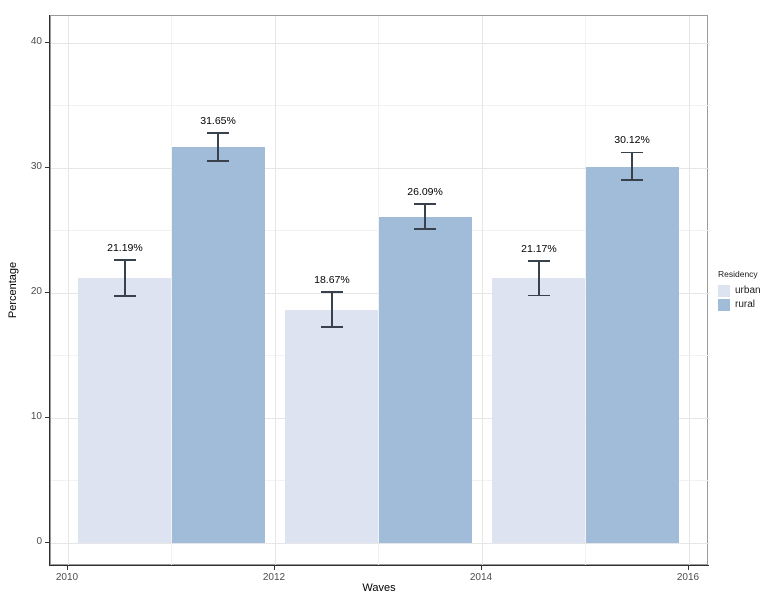 This screenshot has height=603, width=782. What do you see at coordinates (218, 133) in the screenshot?
I see `errorbar-cap-top-rural-2011` at bounding box center [218, 133].